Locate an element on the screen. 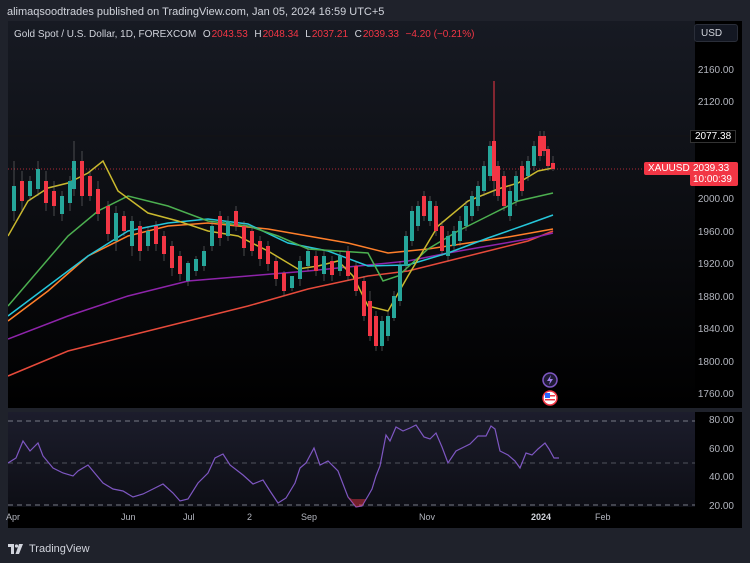  time-tick: Sep is located at coordinates (309, 517).